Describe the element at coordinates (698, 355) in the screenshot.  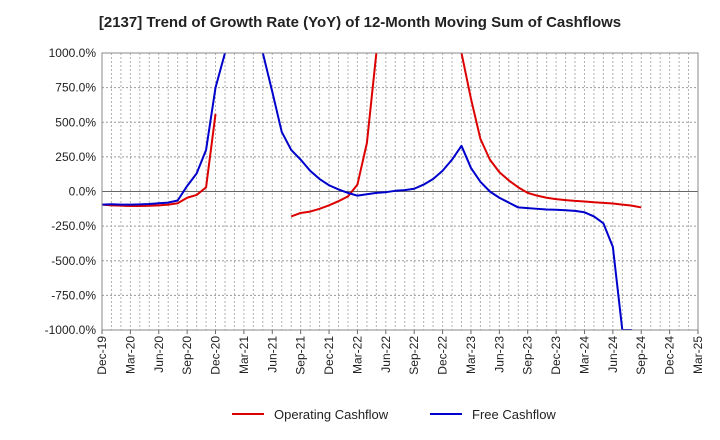
I see `x-tick-label: Mar-25` at that location.